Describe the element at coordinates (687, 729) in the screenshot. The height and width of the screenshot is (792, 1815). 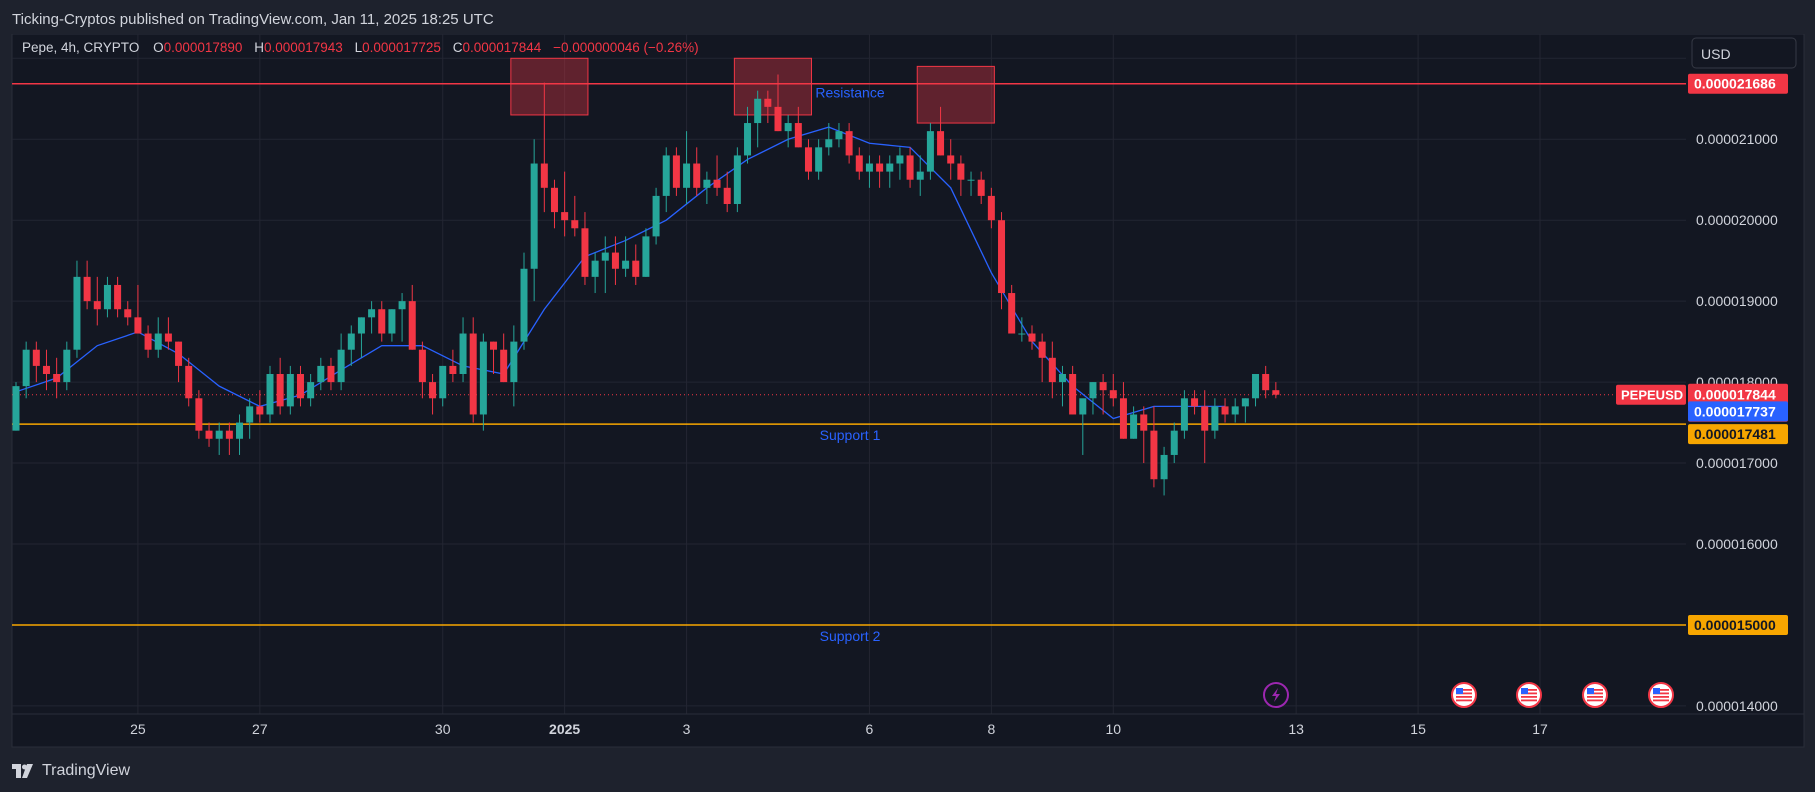
I see `time-tick-label: 3` at that location.